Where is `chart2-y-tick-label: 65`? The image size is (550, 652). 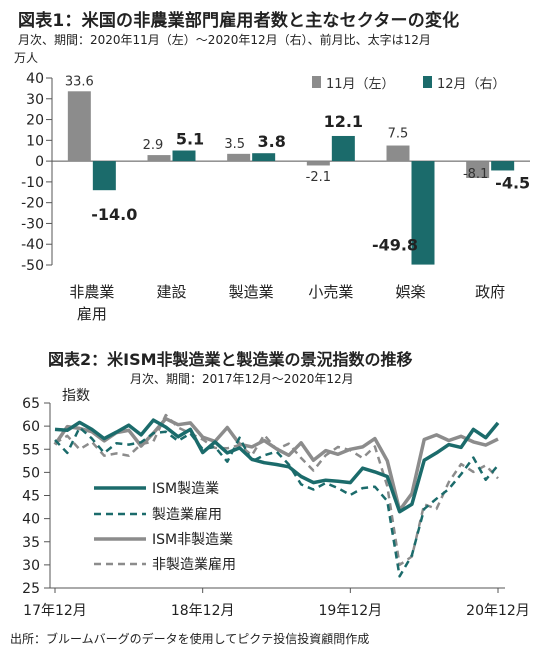
chart2-y-tick-label: 65 is located at coordinates (31, 404).